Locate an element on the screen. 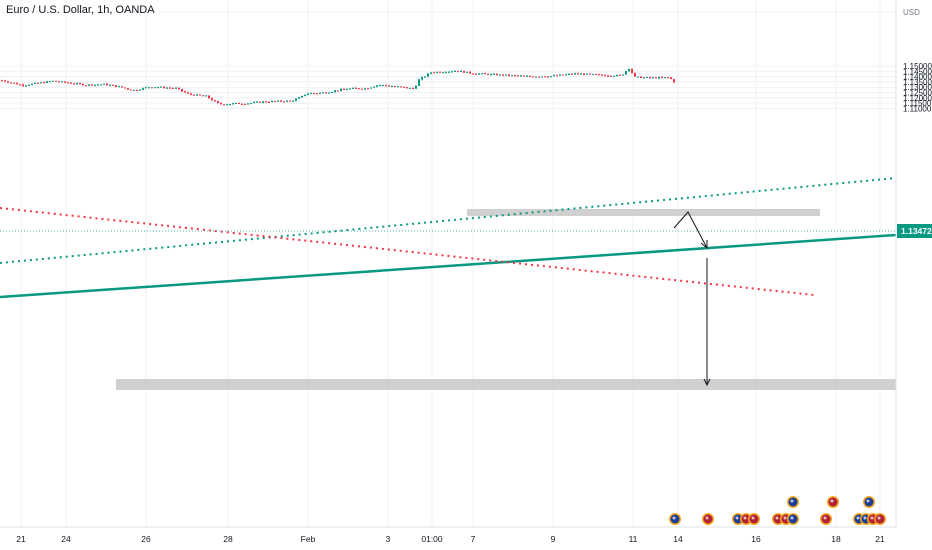  time-axis-label: 21 is located at coordinates (21, 539).